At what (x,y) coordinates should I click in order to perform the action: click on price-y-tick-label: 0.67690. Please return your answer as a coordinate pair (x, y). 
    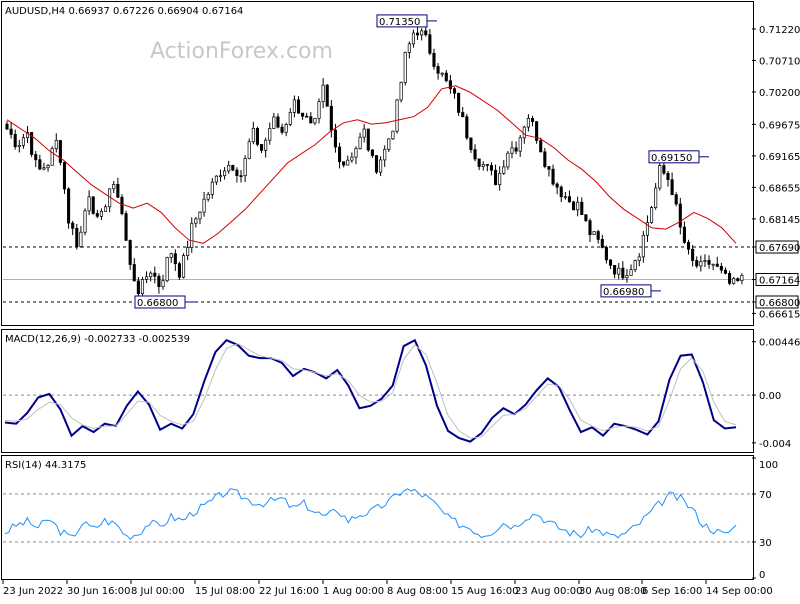
    Looking at the image, I should click on (779, 248).